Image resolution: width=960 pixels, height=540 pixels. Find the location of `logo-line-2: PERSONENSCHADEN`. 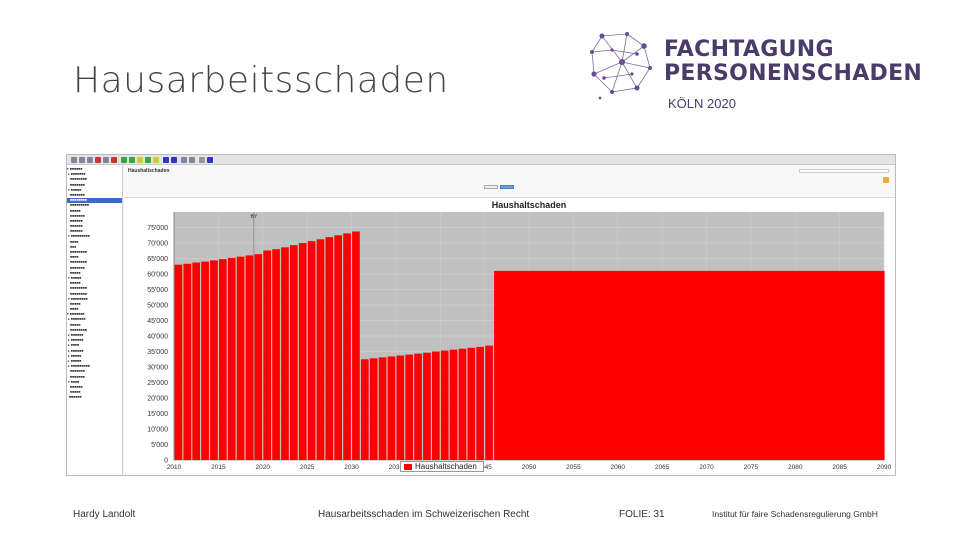

logo-line-2: PERSONENSCHADEN is located at coordinates (793, 73).